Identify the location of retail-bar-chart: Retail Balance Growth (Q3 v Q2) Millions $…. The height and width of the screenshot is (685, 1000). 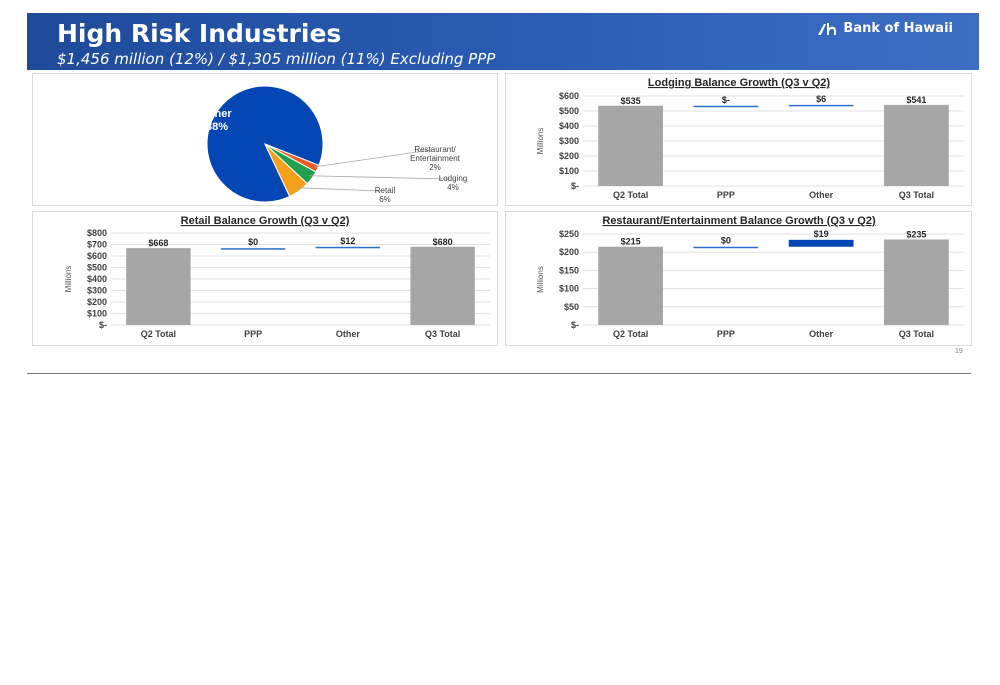
(277, 277).